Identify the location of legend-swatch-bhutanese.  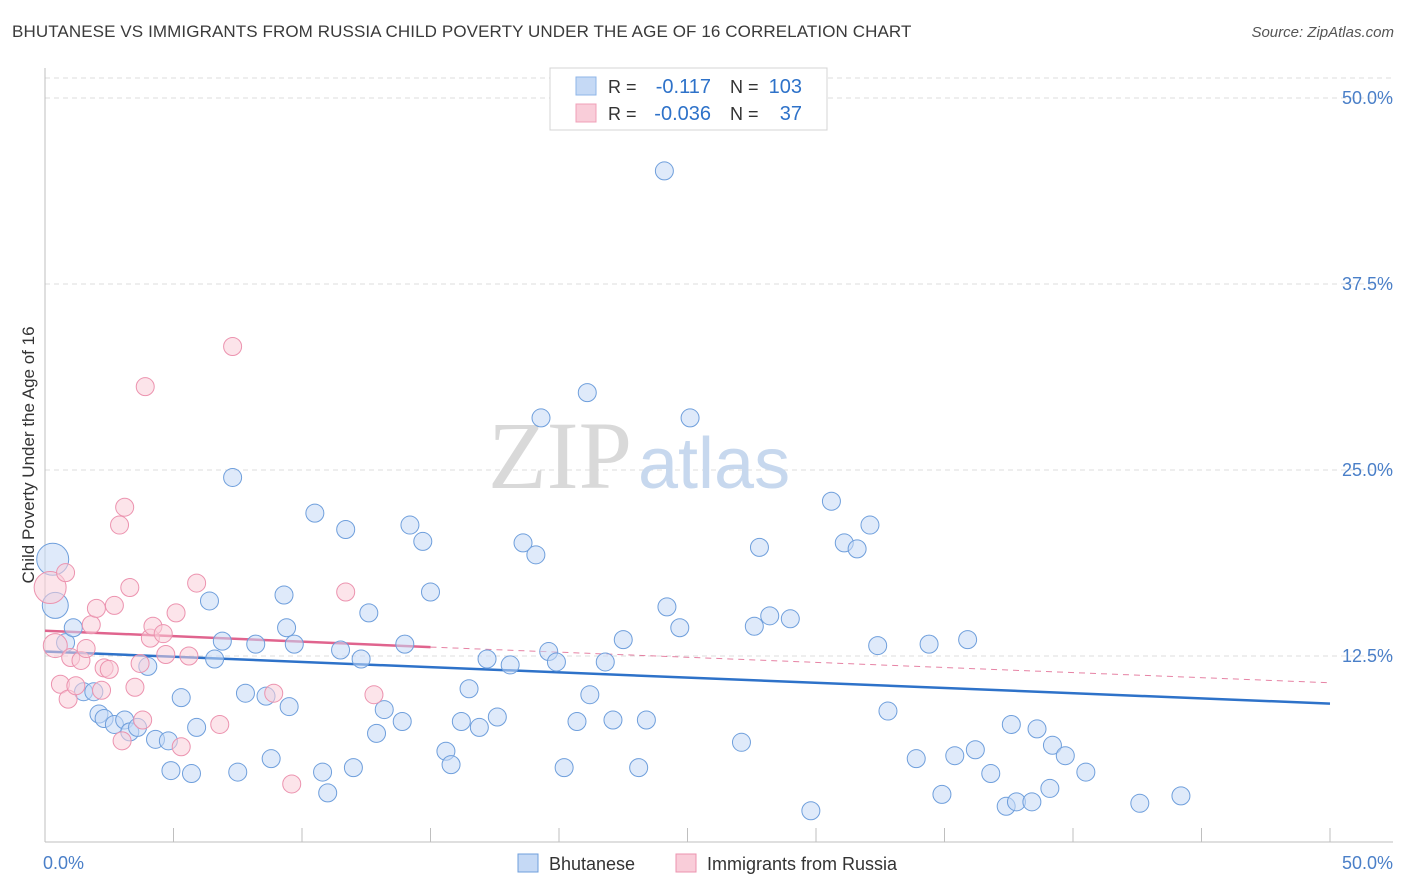
(528, 863).